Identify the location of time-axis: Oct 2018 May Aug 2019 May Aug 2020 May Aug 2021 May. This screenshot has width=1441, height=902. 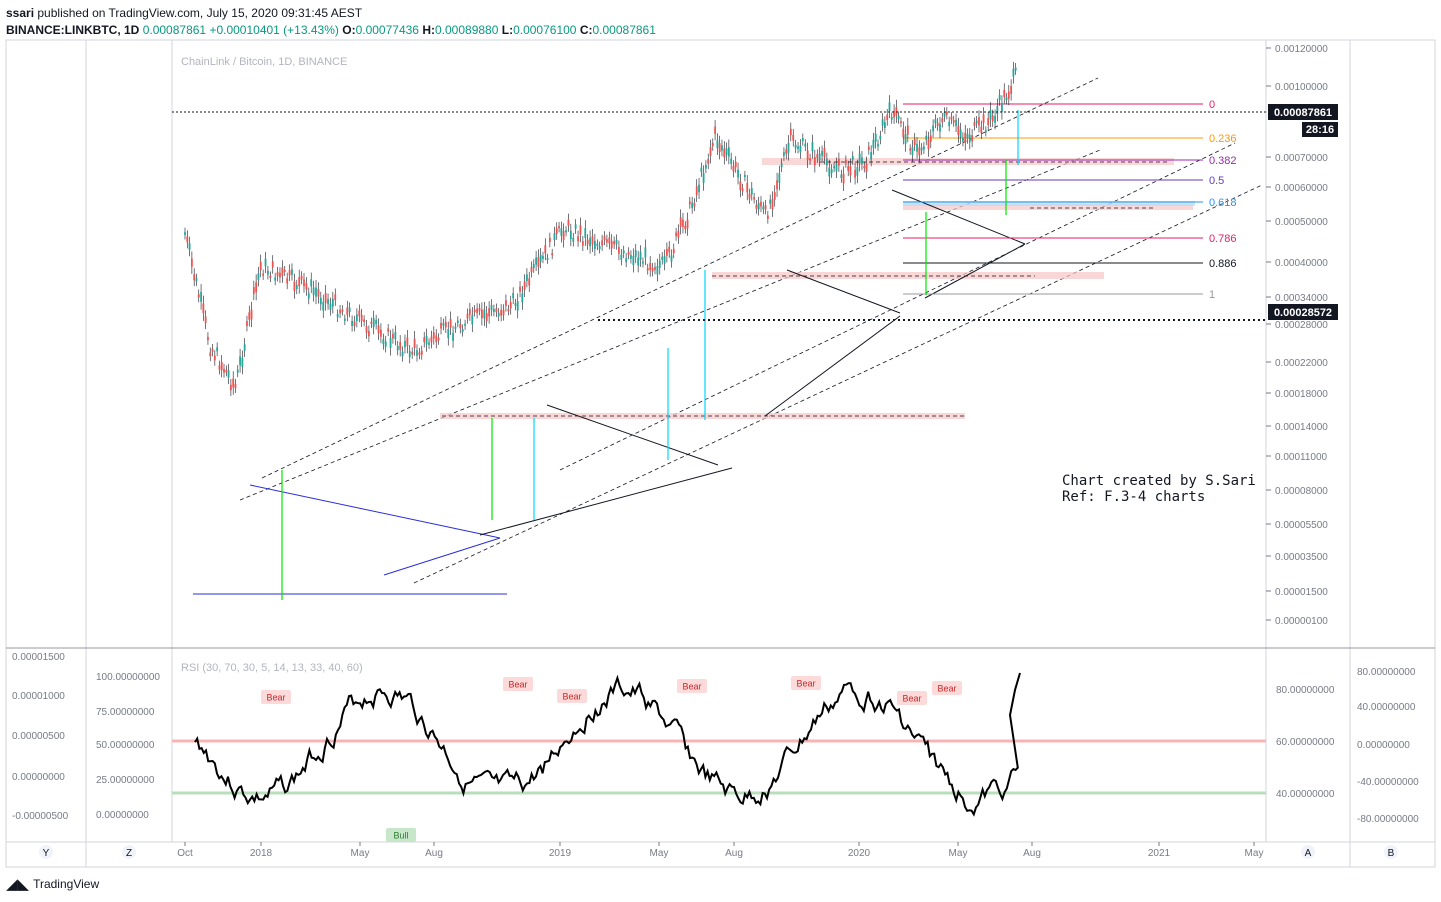
(720, 850).